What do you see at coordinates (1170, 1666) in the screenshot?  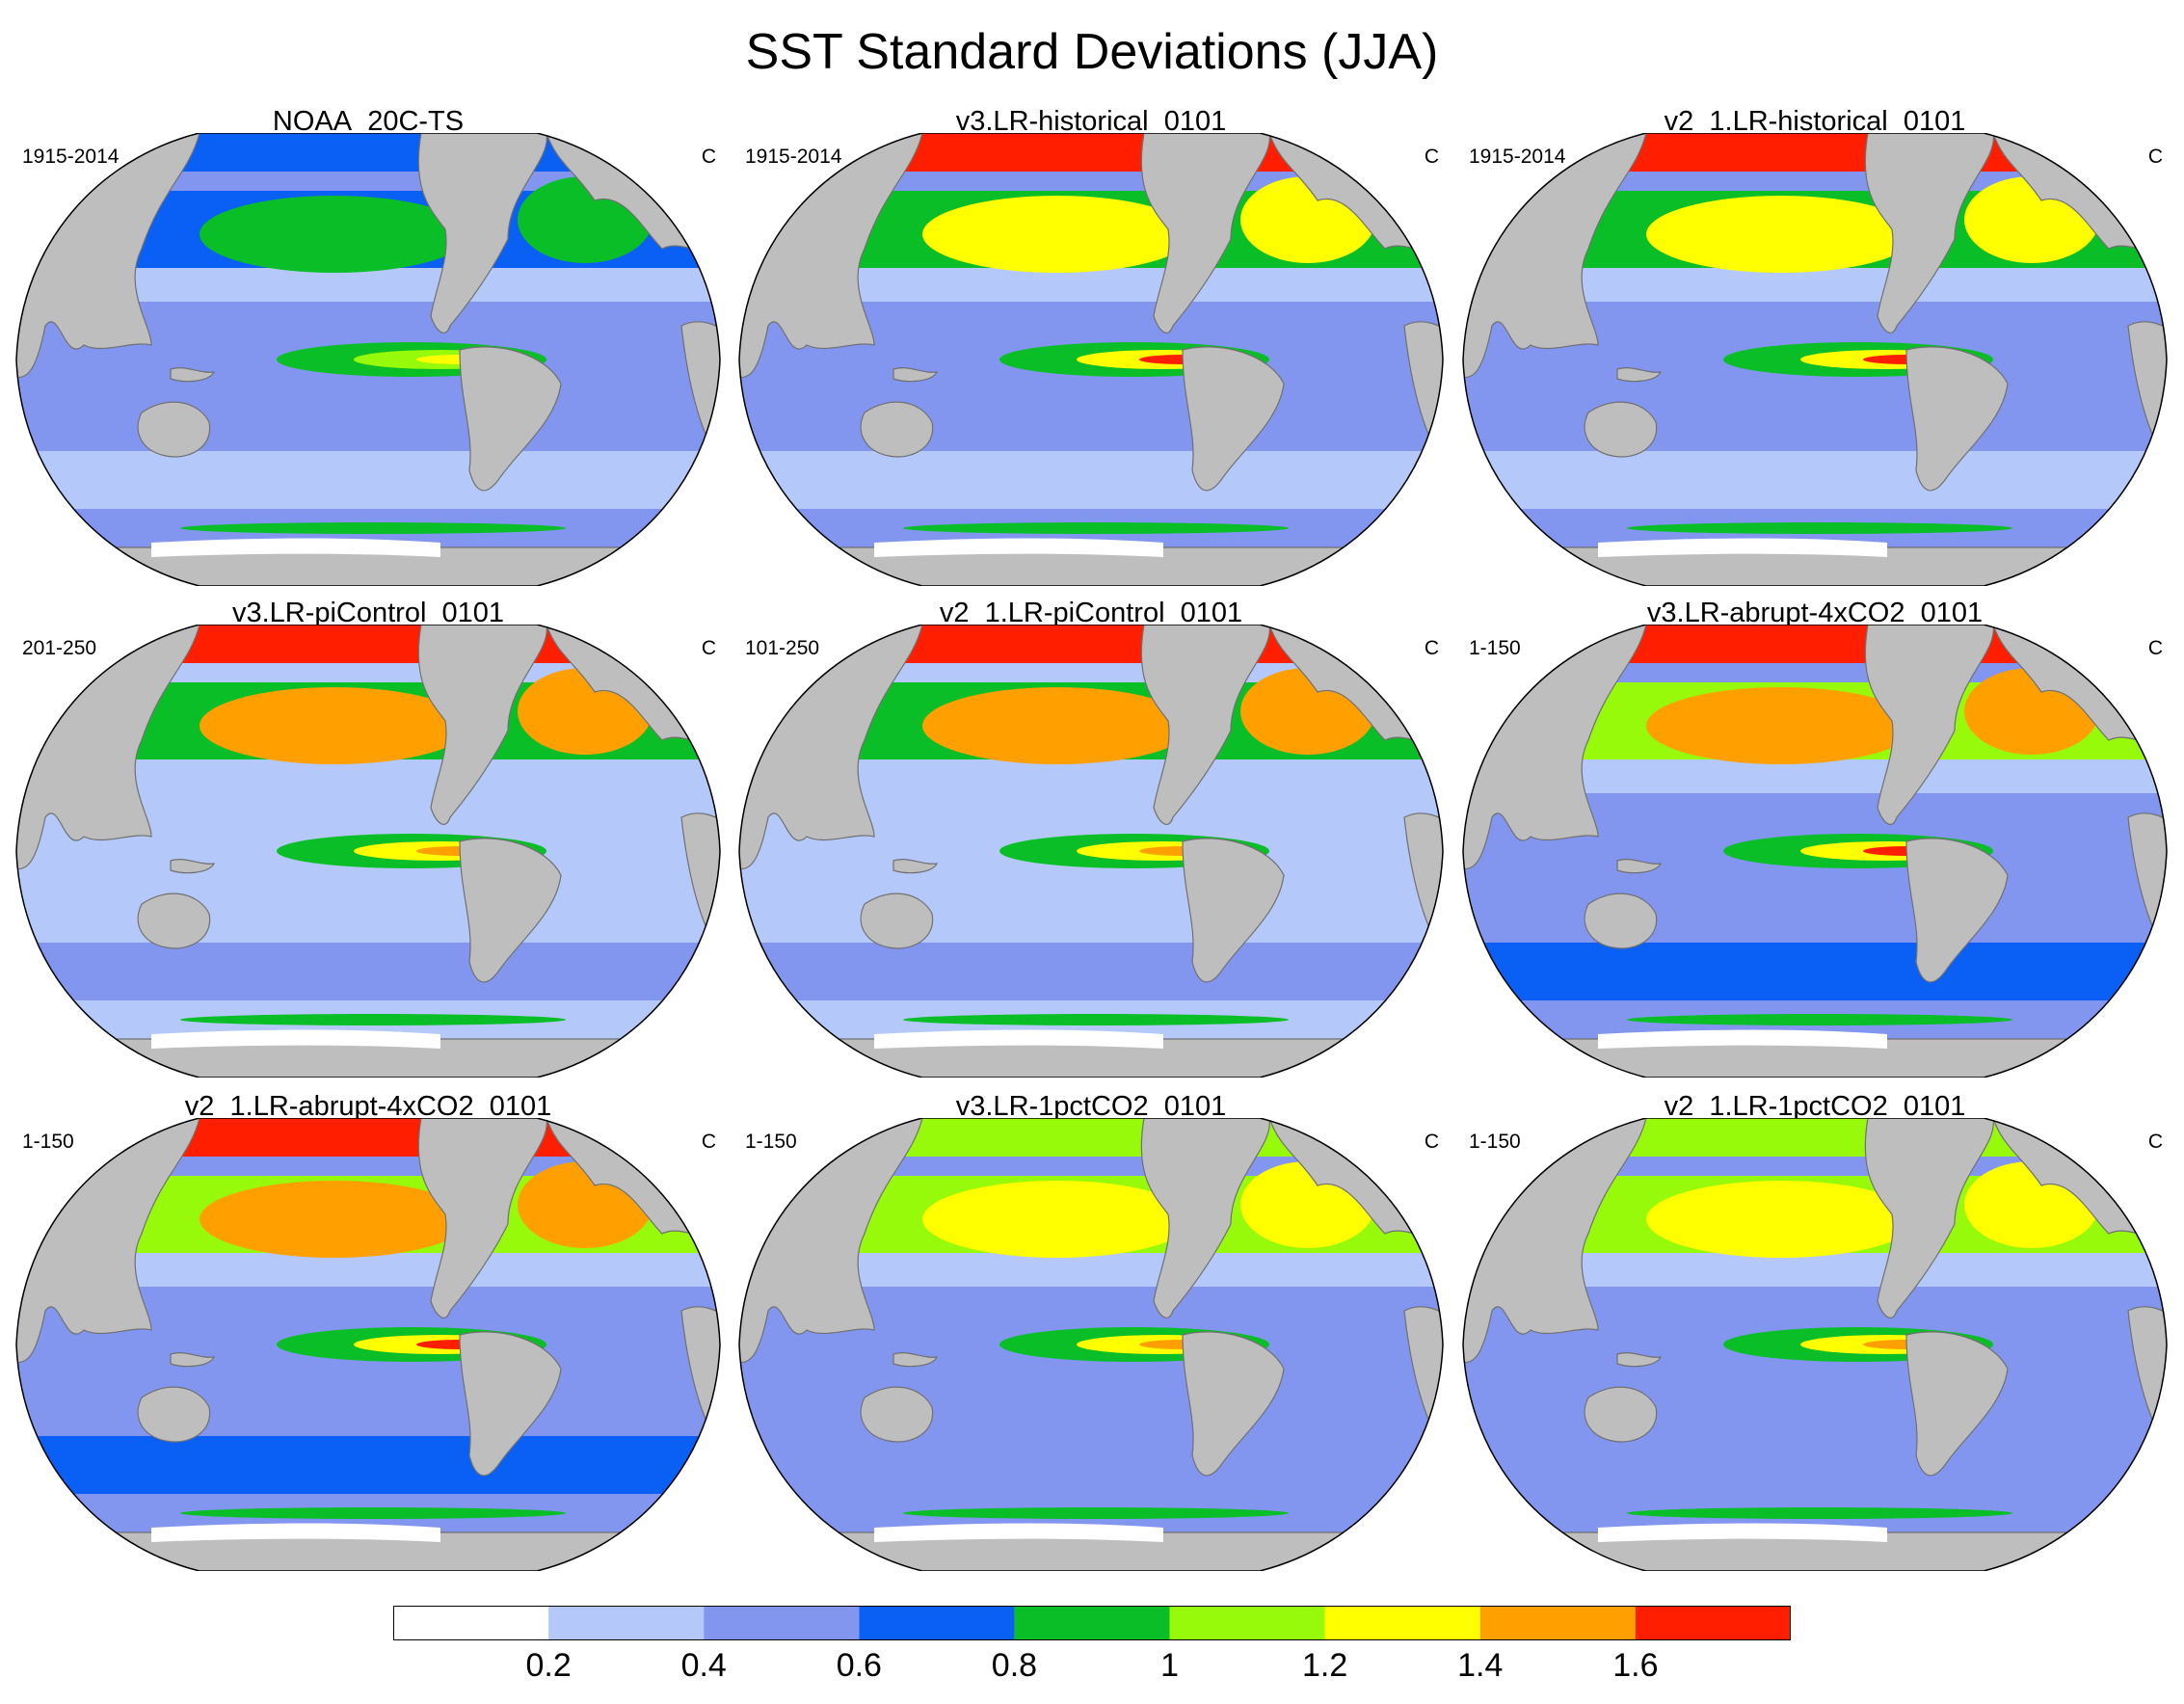 I see `colorbar-tick-label: 1` at bounding box center [1170, 1666].